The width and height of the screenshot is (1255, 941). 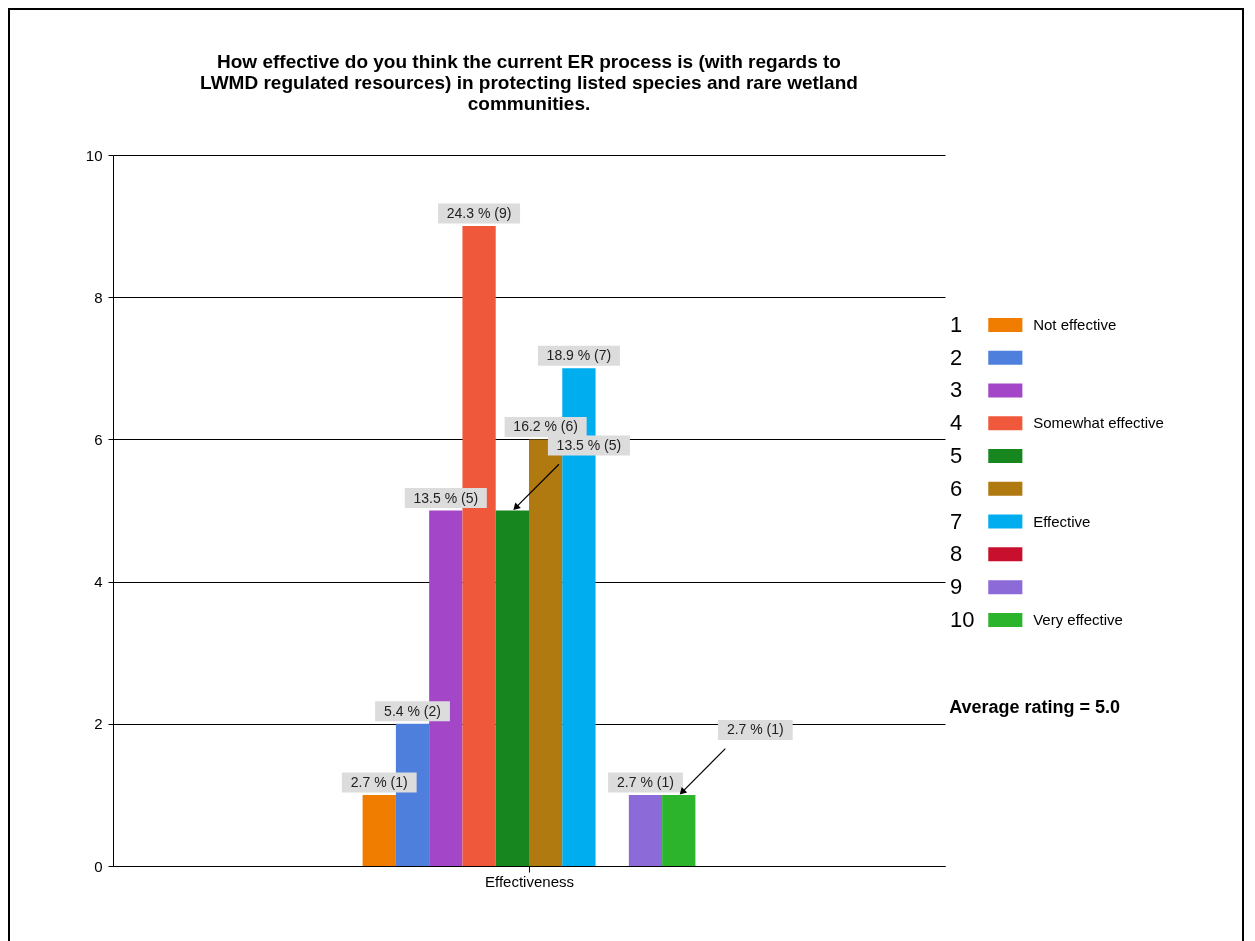 What do you see at coordinates (1078, 619) in the screenshot?
I see `text: Very effective` at bounding box center [1078, 619].